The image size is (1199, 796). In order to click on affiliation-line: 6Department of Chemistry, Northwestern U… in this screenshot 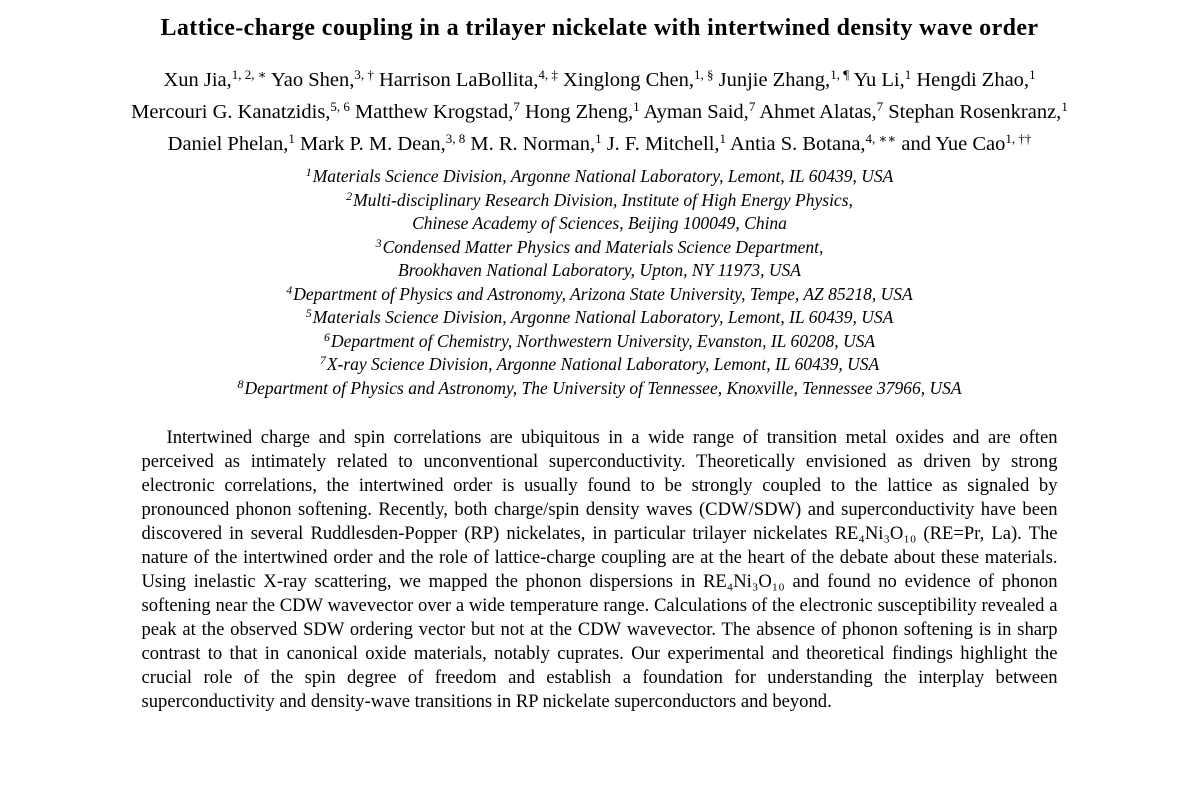, I will do `click(599, 340)`.